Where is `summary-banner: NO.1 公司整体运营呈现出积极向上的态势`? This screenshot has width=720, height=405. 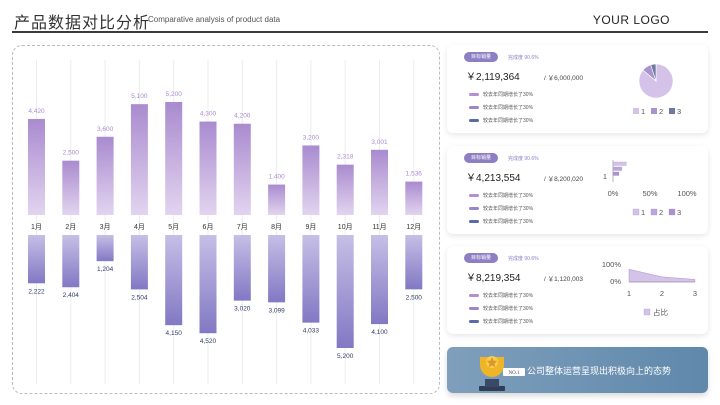
summary-banner: NO.1 公司整体运营呈现出积极向上的态势 is located at coordinates (577, 370).